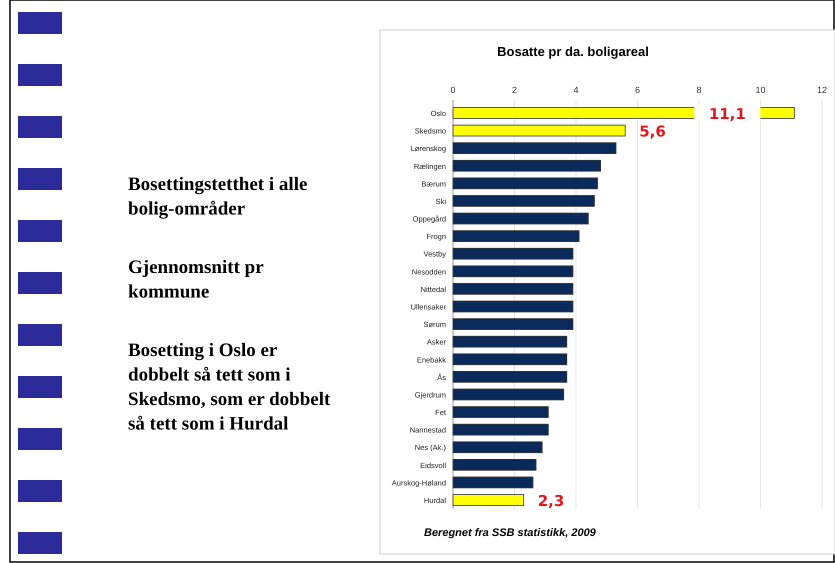 The image size is (835, 563). Describe the element at coordinates (510, 533) in the screenshot. I see `text: Beregnet fra SSB statistikk, 2009` at that location.